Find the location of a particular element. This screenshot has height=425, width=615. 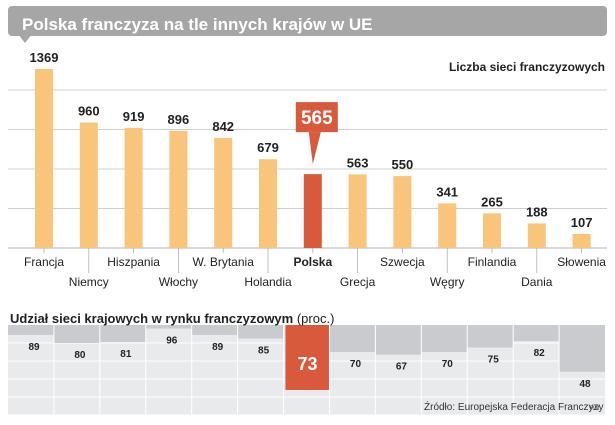

bottom-value-label: 82 is located at coordinates (540, 353).